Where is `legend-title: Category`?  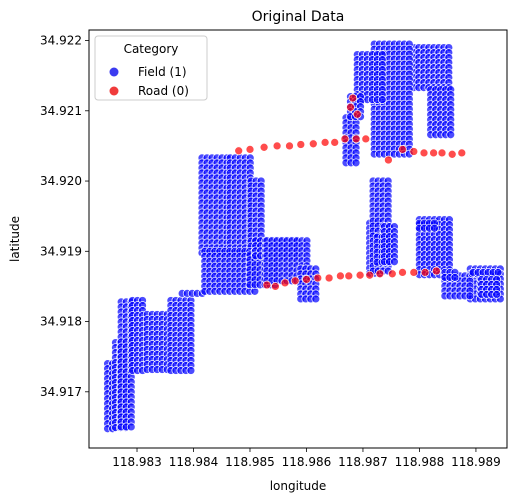
legend-title: Category is located at coordinates (151, 49).